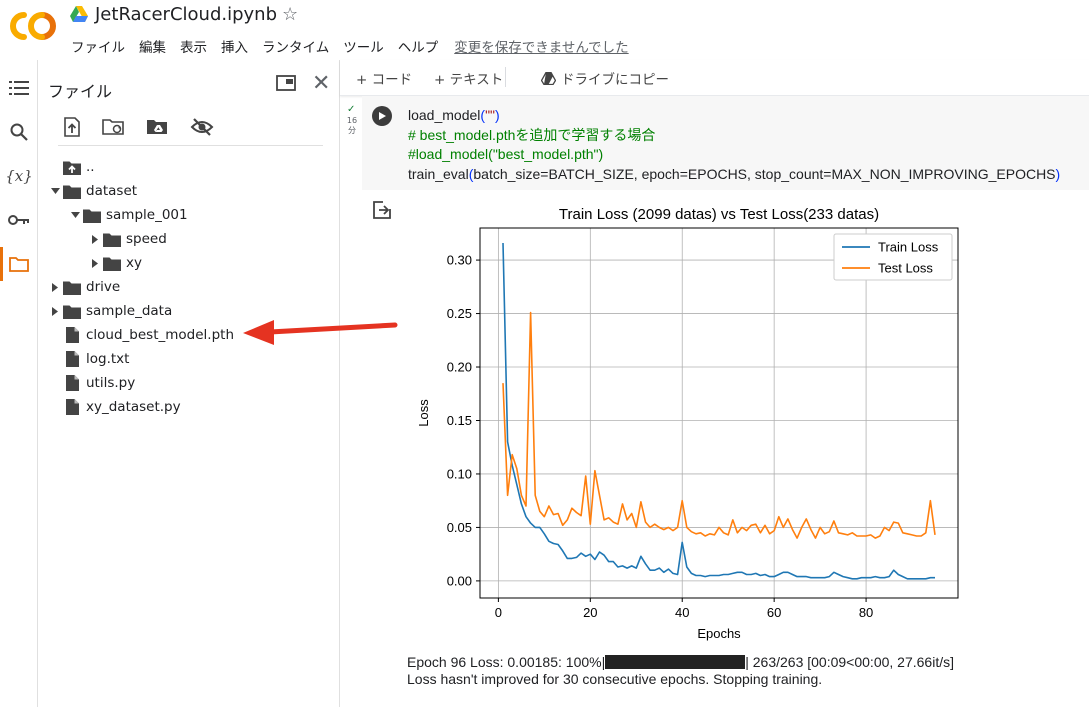 Image resolution: width=1089 pixels, height=707 pixels. What do you see at coordinates (19, 220) in the screenshot?
I see `key-icon` at bounding box center [19, 220].